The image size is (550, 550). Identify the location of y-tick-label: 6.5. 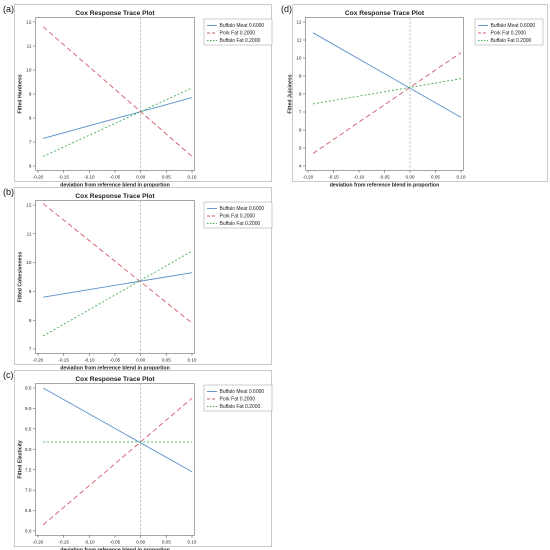
(28, 510).